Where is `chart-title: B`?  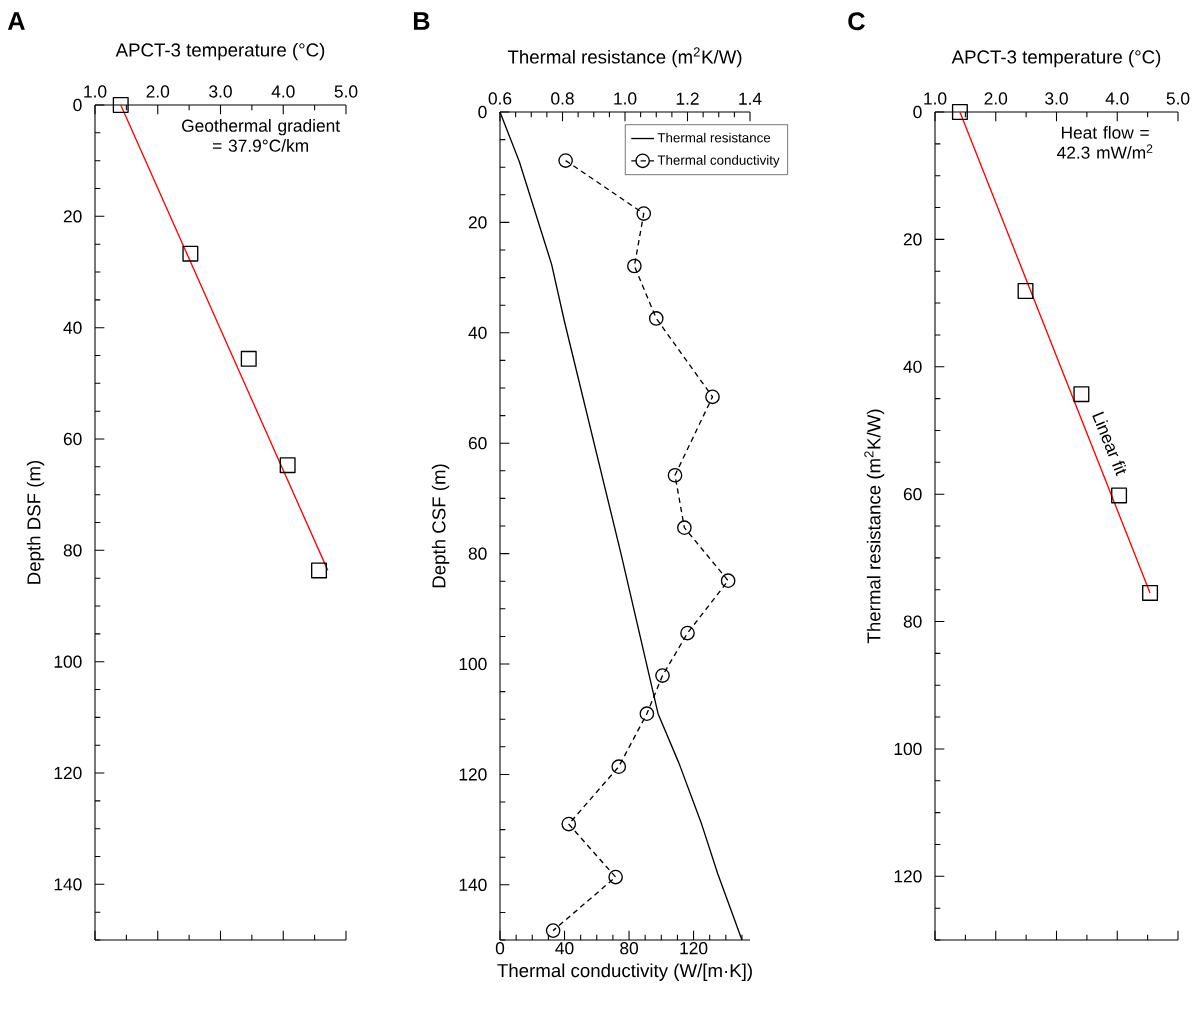
chart-title: B is located at coordinates (421, 21).